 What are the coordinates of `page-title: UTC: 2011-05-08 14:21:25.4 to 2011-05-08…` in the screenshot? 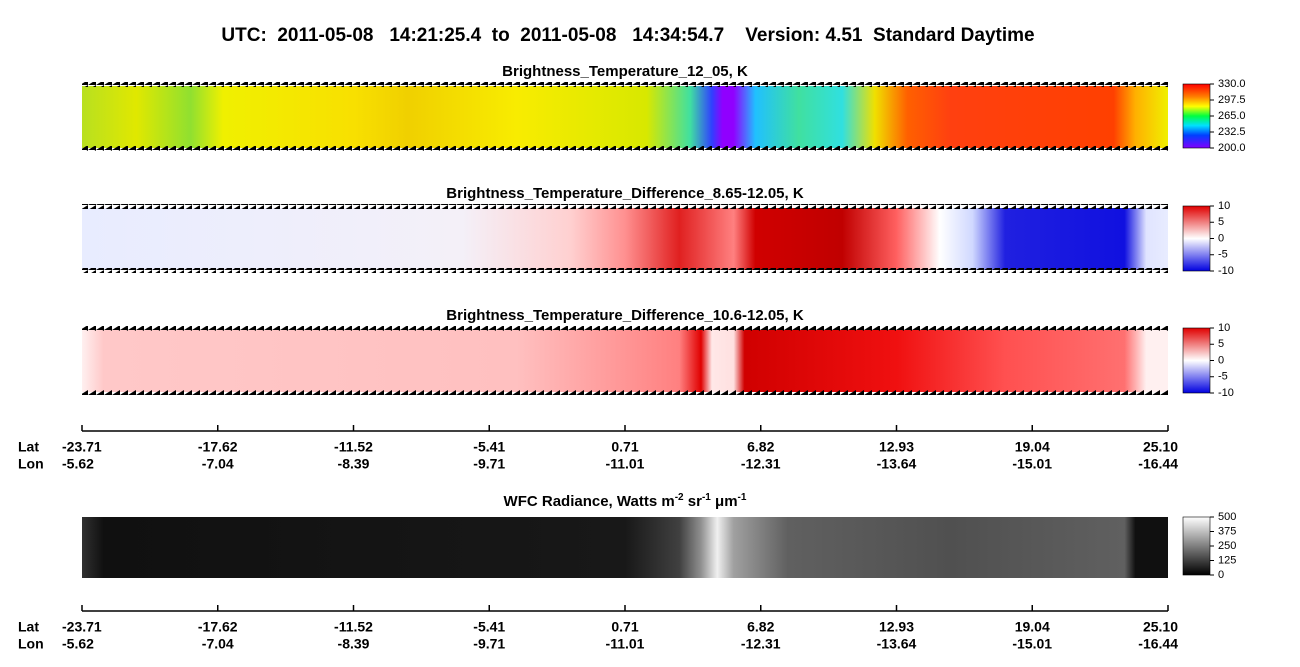 It's located at (627, 35).